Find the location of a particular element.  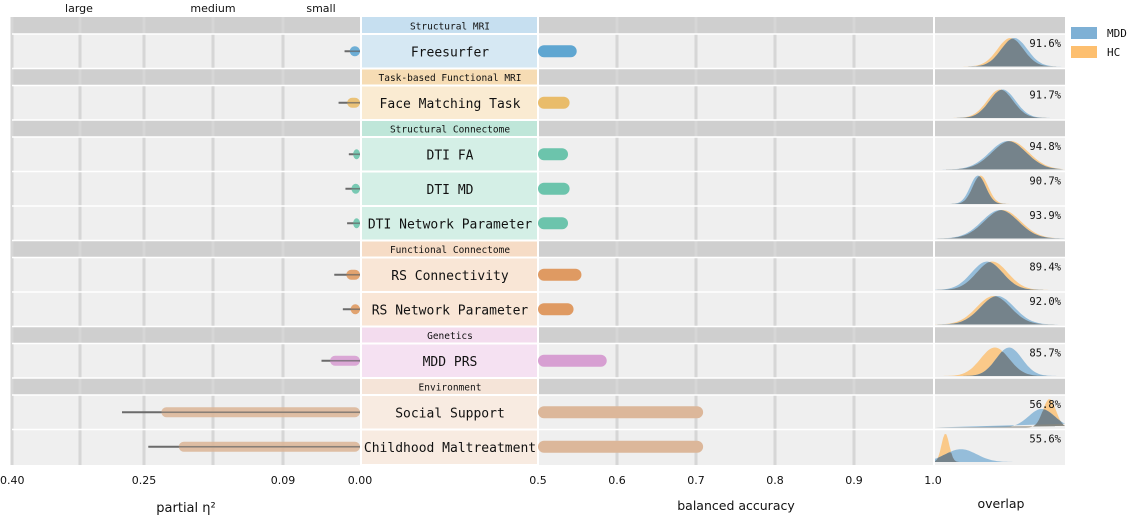

row-label: Freesurfer is located at coordinates (450, 52).